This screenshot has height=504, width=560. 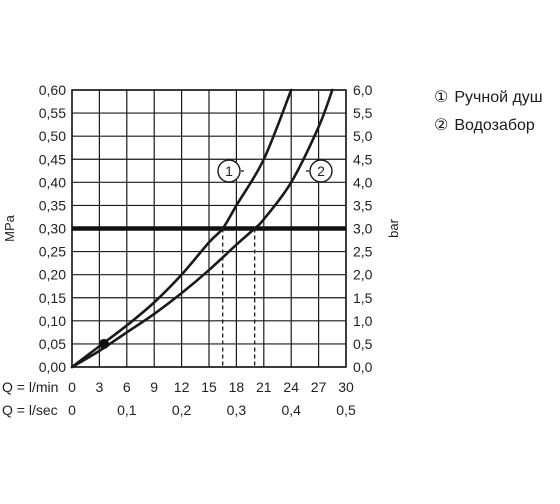 What do you see at coordinates (52, 252) in the screenshot?
I see `y-left-tick-label: 0,25` at bounding box center [52, 252].